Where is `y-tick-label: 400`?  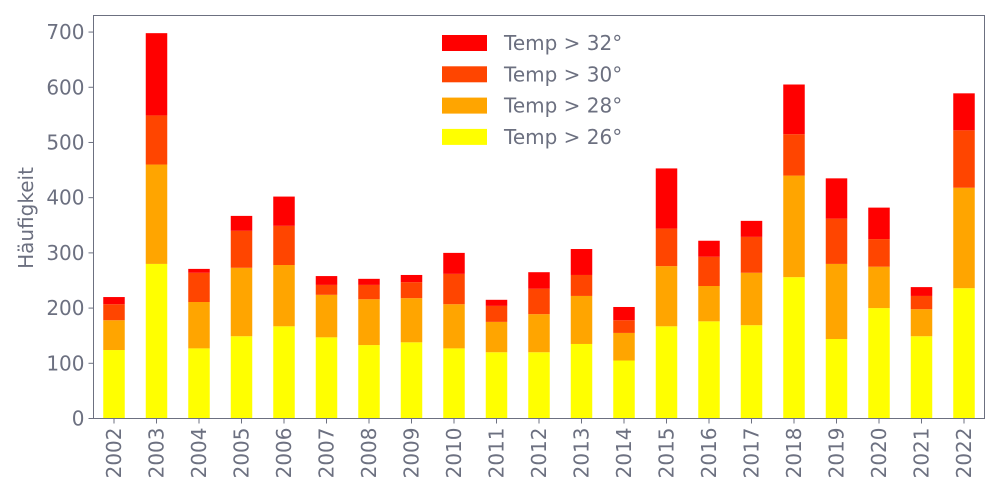 y-tick-label: 400 is located at coordinates (65, 198).